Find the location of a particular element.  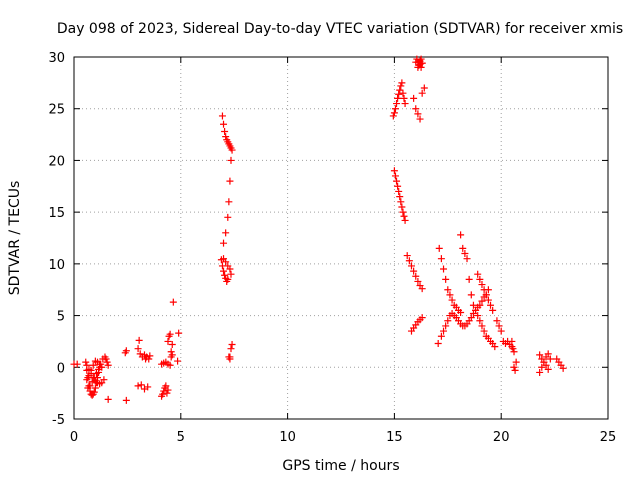

x-tick-label: 0 is located at coordinates (74, 437).